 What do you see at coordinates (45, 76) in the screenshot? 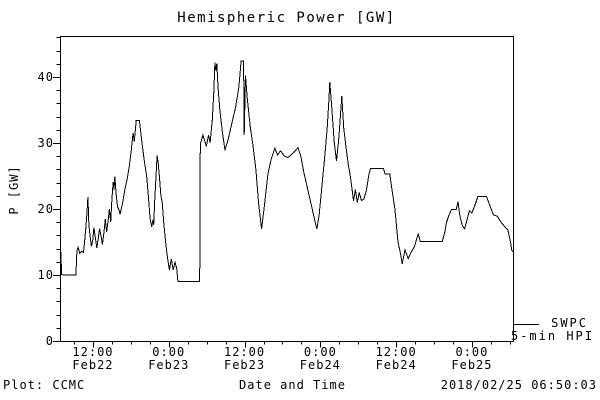
I see `y-tick-label: 40` at bounding box center [45, 76].